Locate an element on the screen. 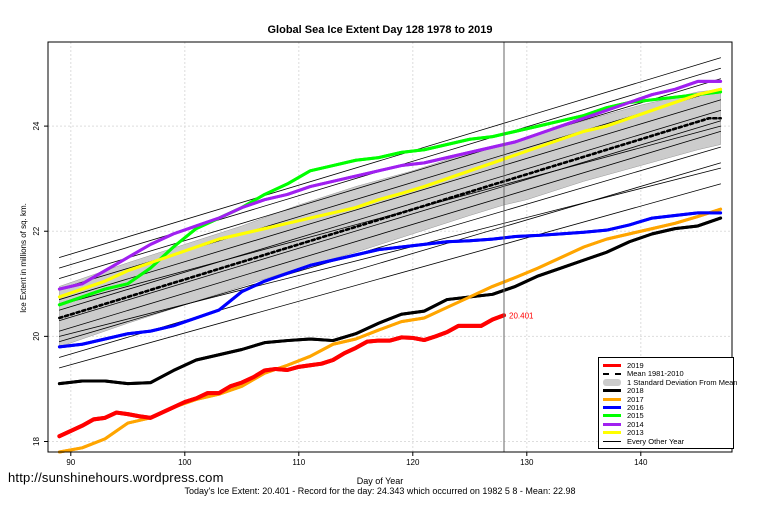 The height and width of the screenshot is (506, 760). legend-item: 2018 is located at coordinates (623, 390).